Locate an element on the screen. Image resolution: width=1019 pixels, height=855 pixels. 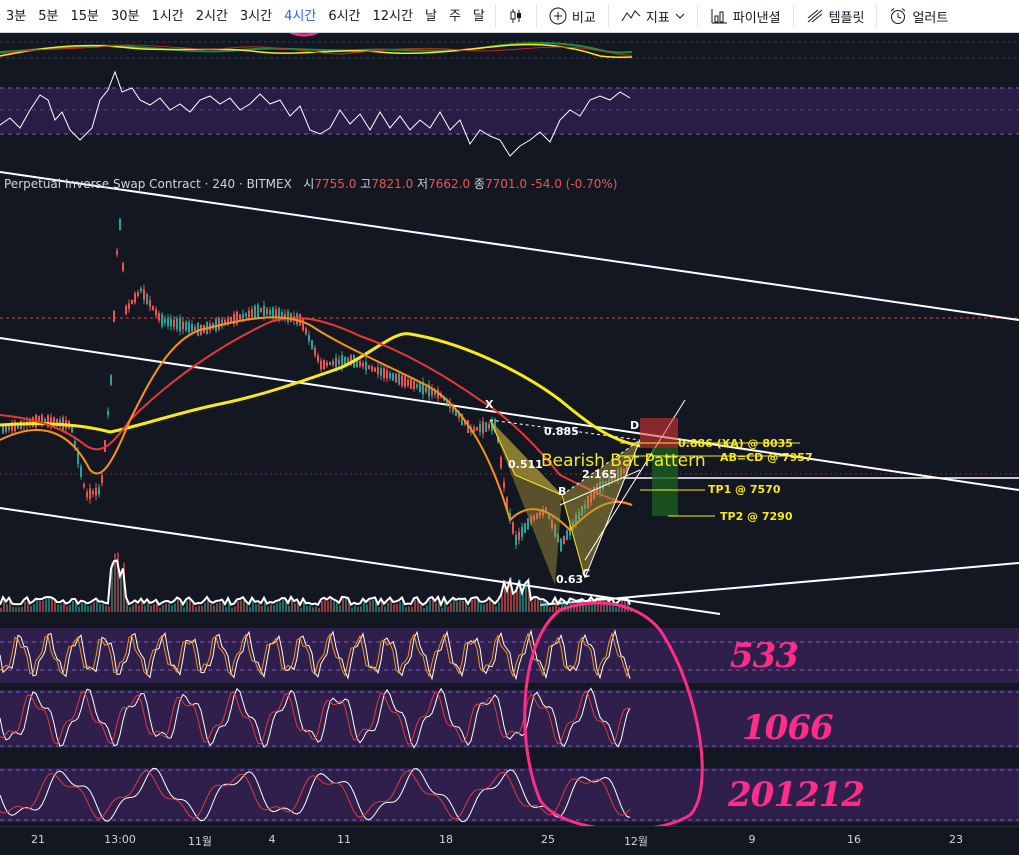
interval-3m: 3분 is located at coordinates (16, 16).